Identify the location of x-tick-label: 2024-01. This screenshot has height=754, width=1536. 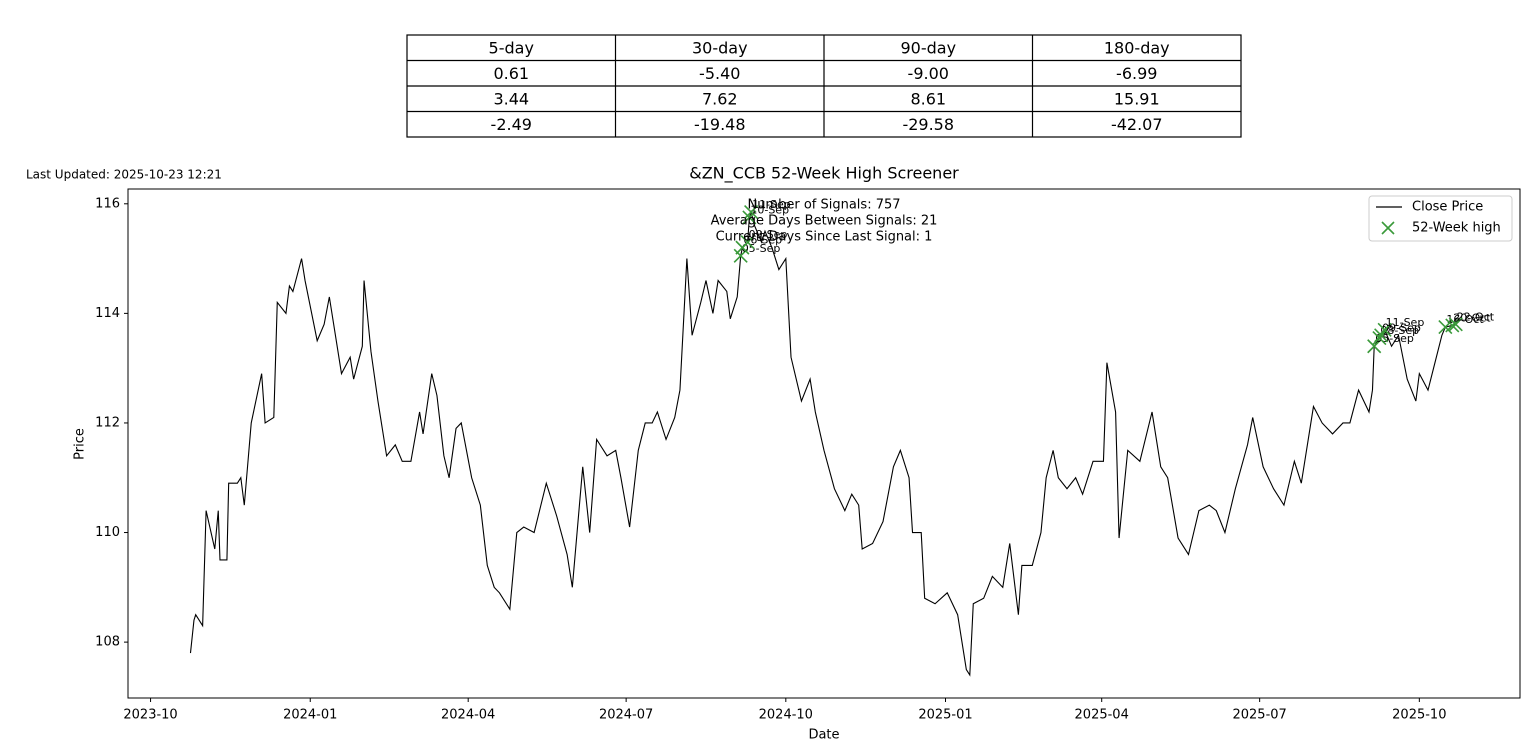
(310, 715).